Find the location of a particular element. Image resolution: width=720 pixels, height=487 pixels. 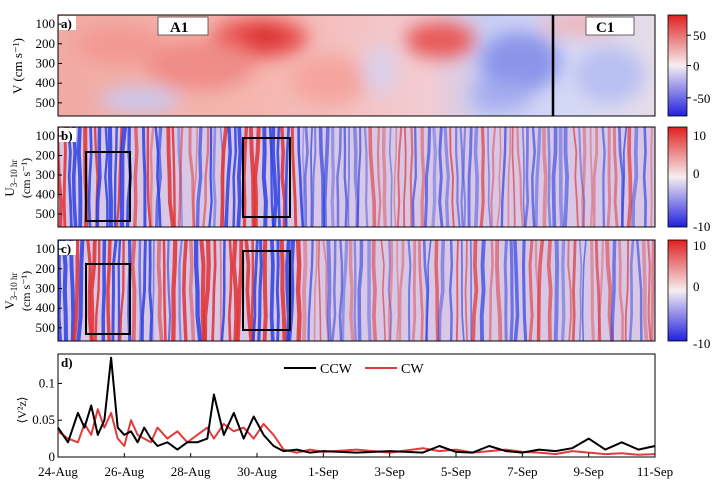

xtick-label: 30-Aug is located at coordinates (257, 471).